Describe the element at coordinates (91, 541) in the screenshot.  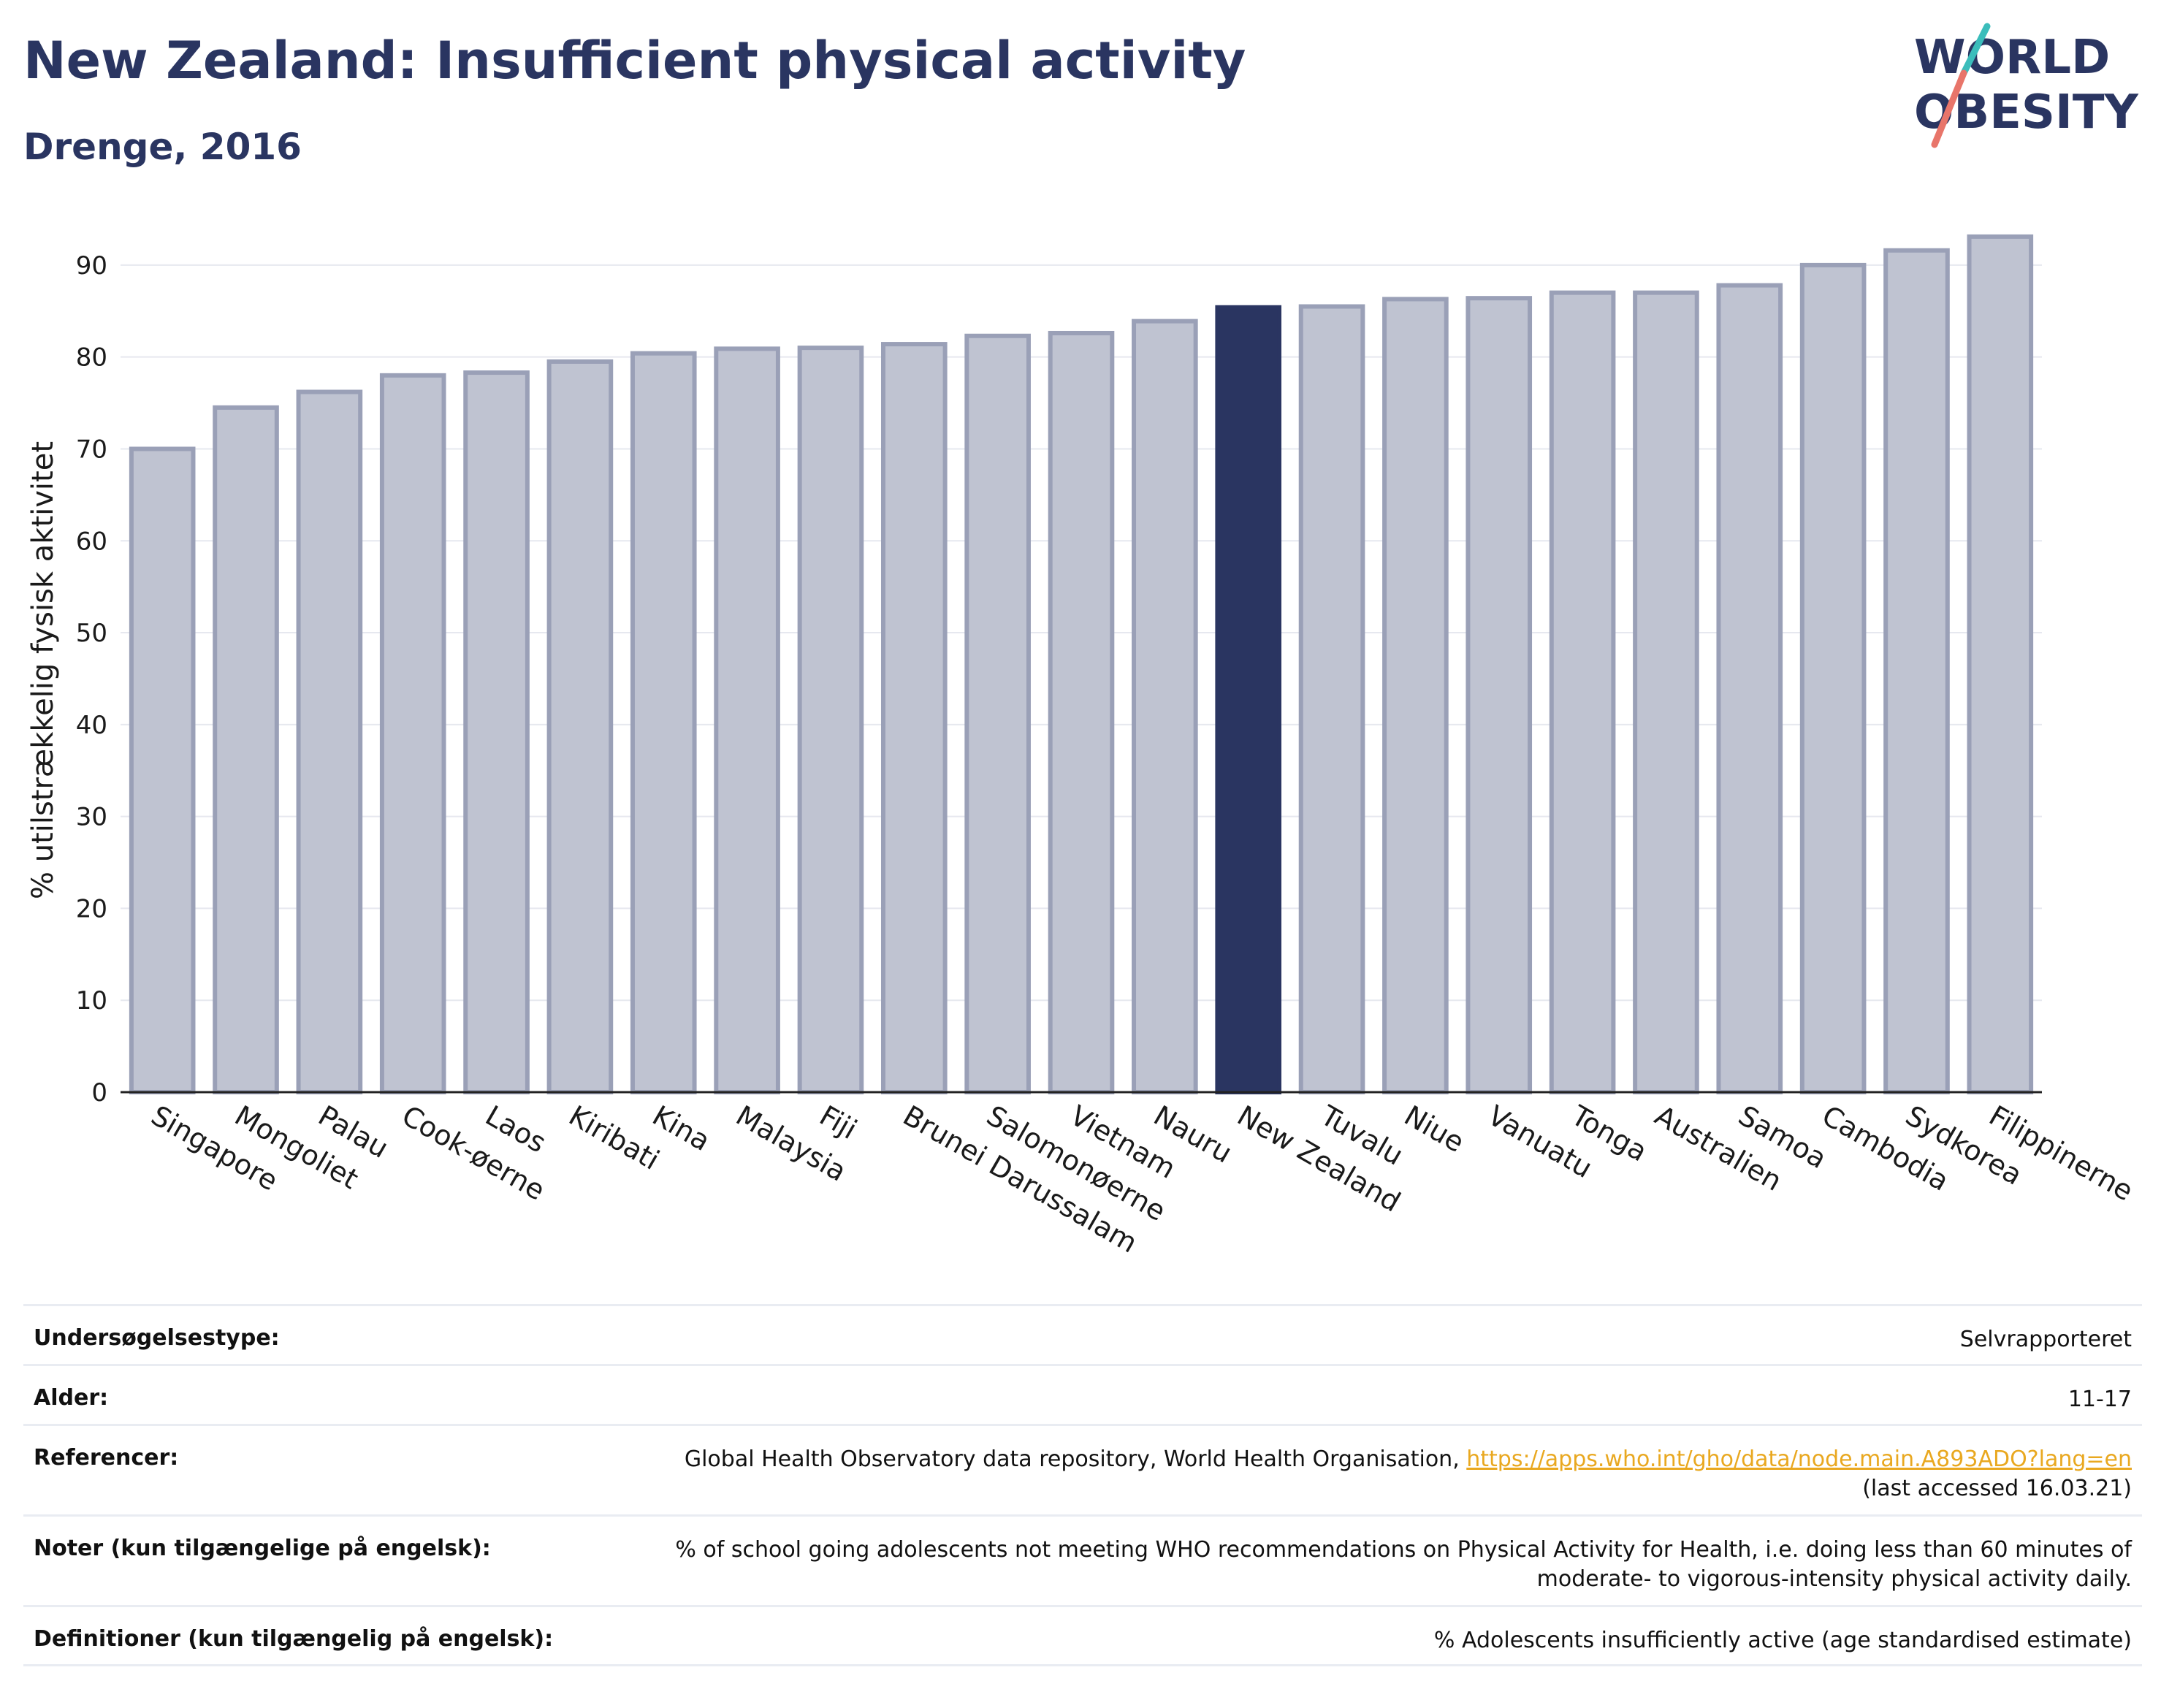
I see `y-tick-label: 60` at that location.